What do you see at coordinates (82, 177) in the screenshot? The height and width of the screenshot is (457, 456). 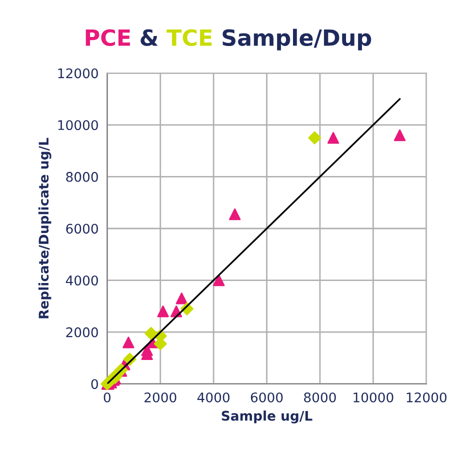 I see `y-tick-label: 8000` at bounding box center [82, 177].